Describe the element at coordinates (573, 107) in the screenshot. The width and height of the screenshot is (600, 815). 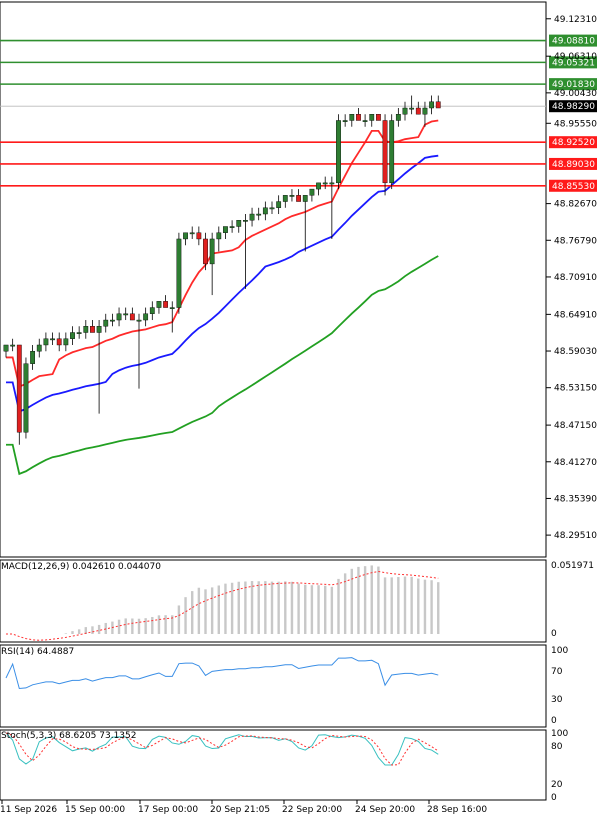
I see `current-price-label: 48.98290` at that location.